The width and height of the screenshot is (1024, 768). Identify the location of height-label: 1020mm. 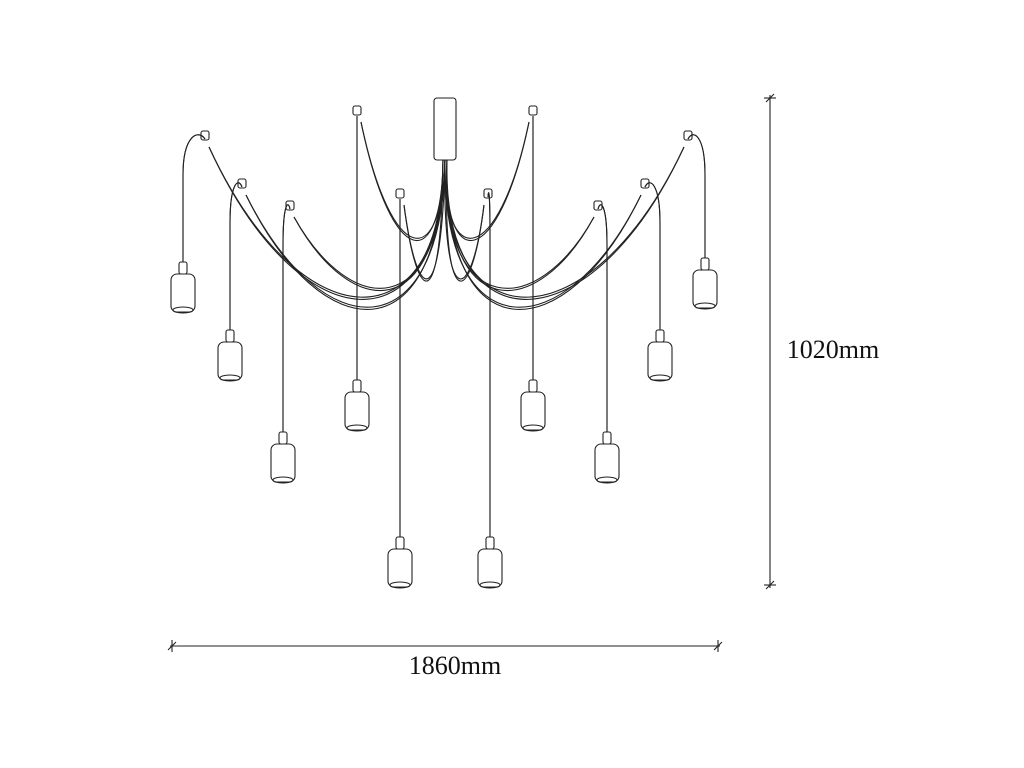
(833, 349).